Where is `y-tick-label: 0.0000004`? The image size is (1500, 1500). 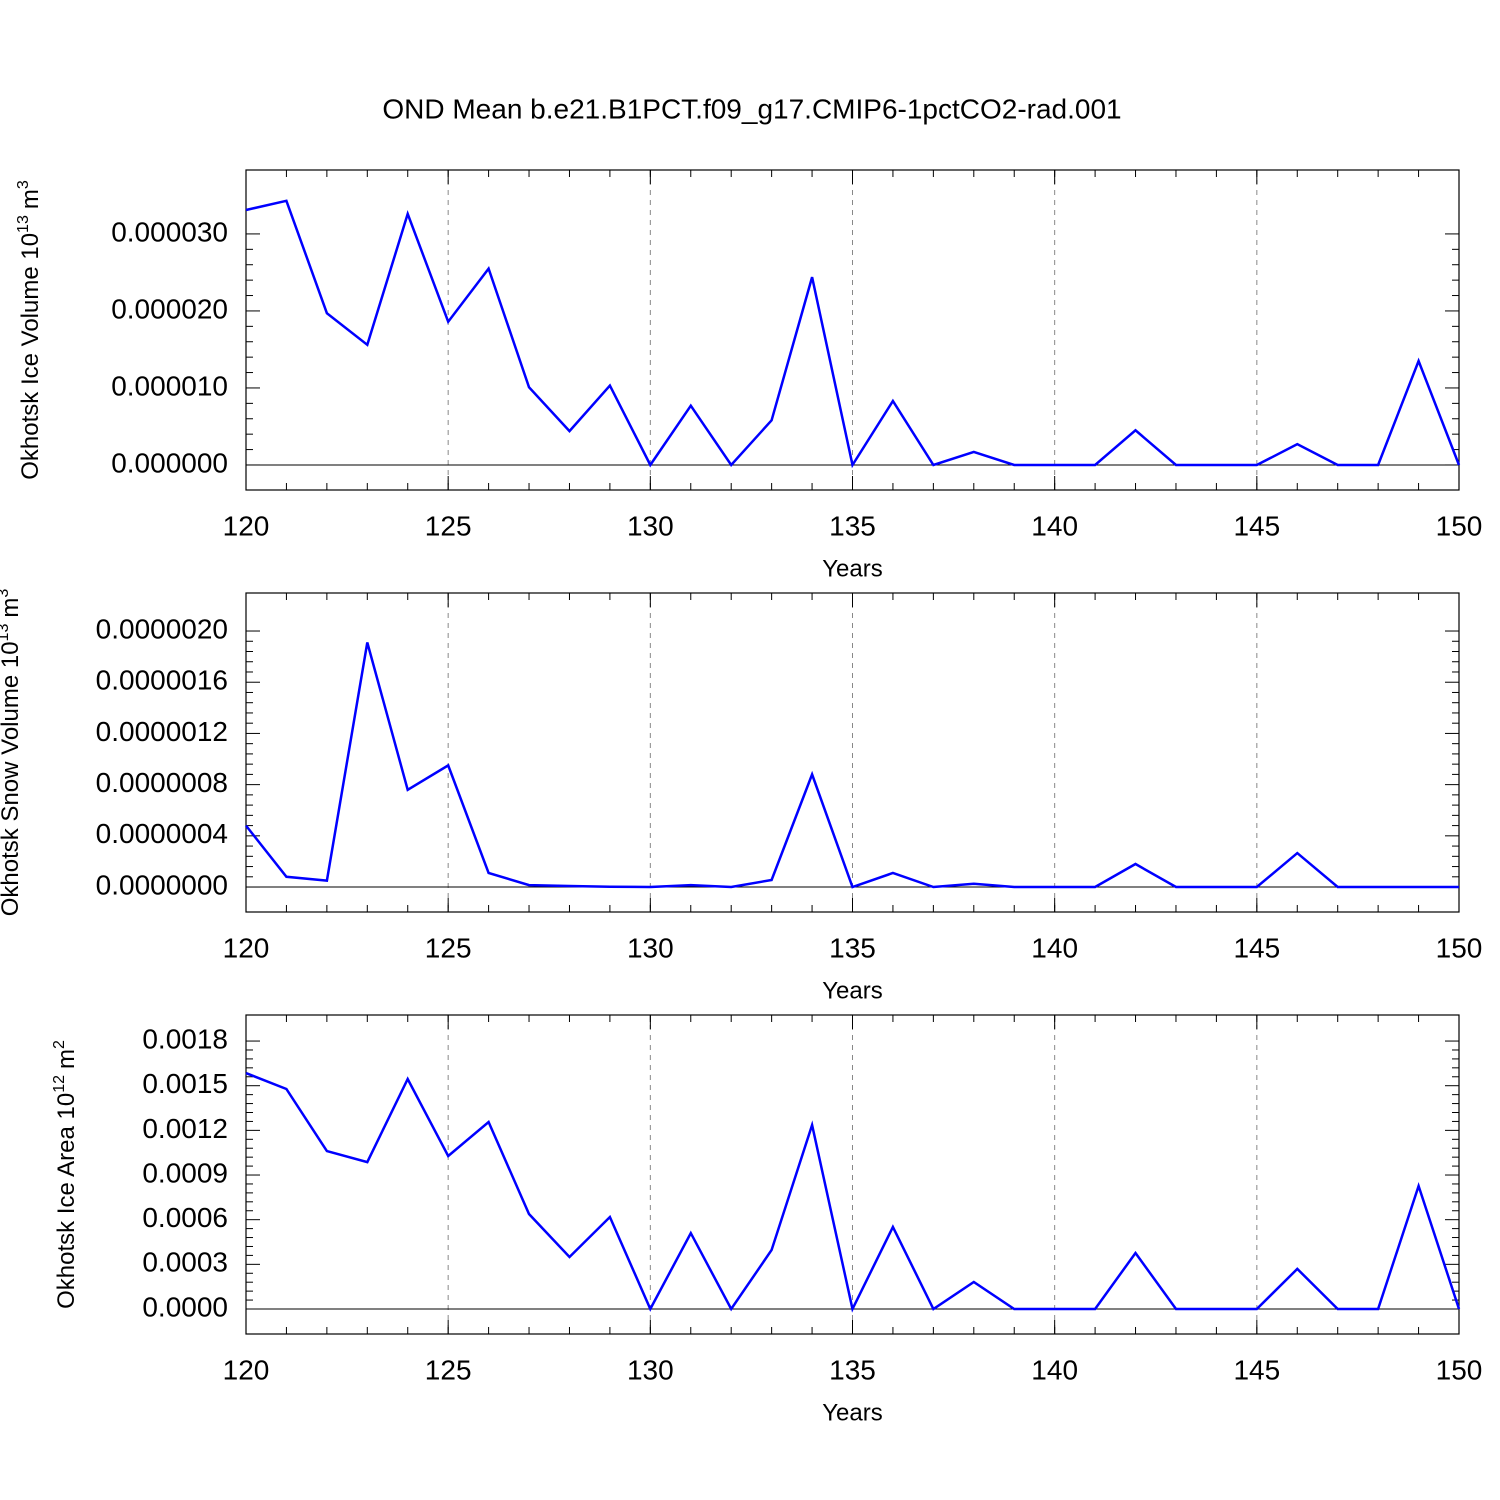 y-tick-label: 0.0000004 is located at coordinates (162, 833).